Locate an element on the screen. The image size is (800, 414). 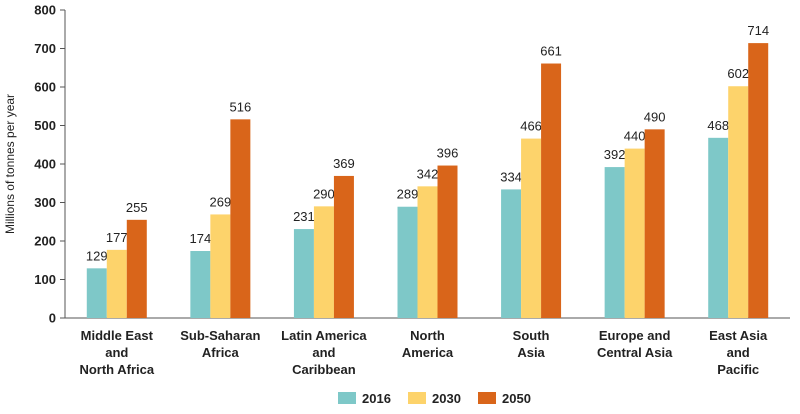
data-label: 334 is located at coordinates (511, 176).